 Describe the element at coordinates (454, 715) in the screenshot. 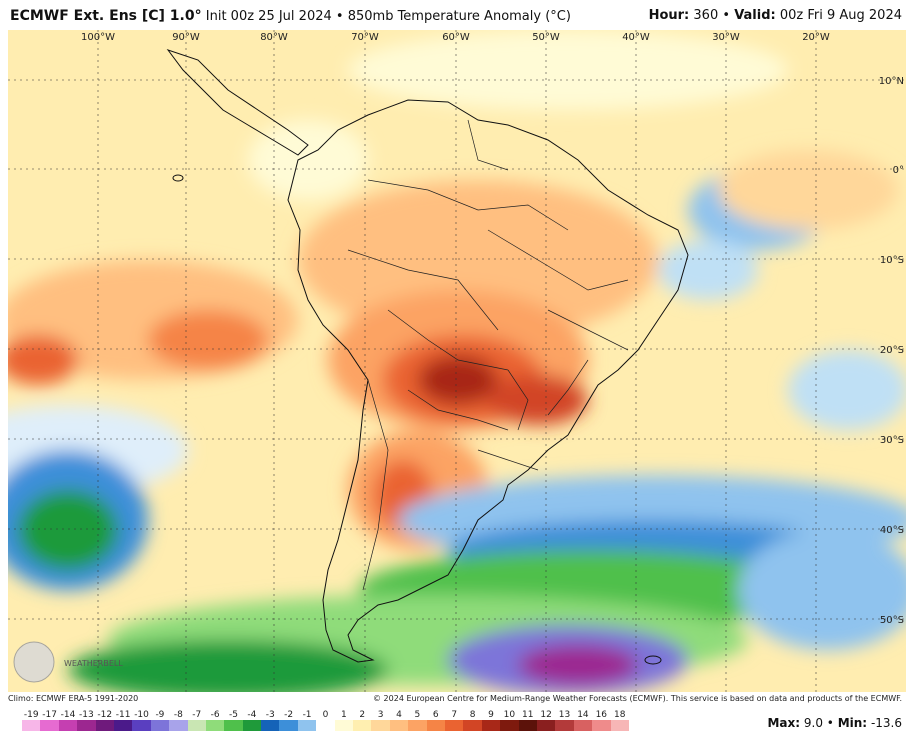

I see `scale-label: 7` at that location.